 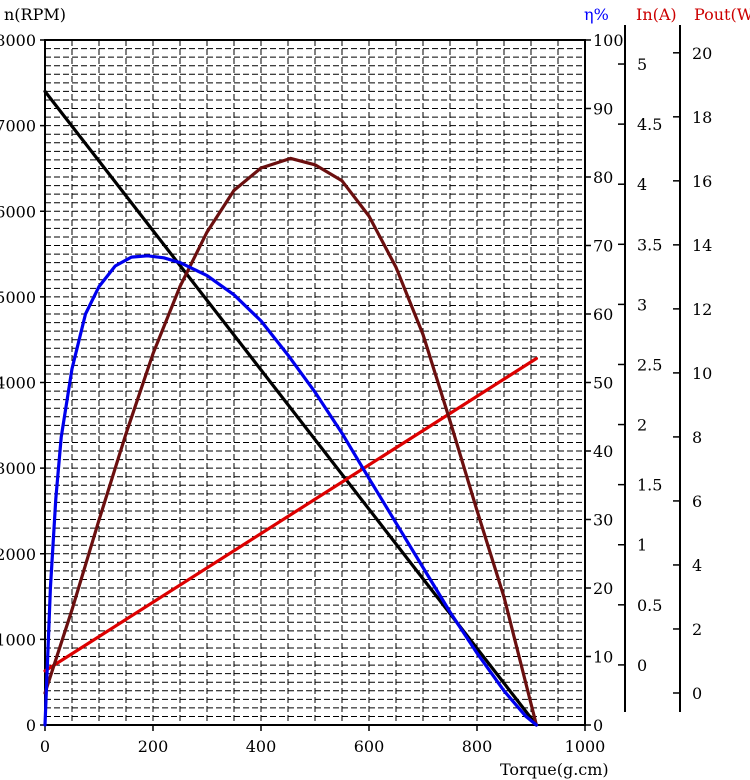 I want to click on y-tick-label-eff: 100, so click(x=608, y=40).